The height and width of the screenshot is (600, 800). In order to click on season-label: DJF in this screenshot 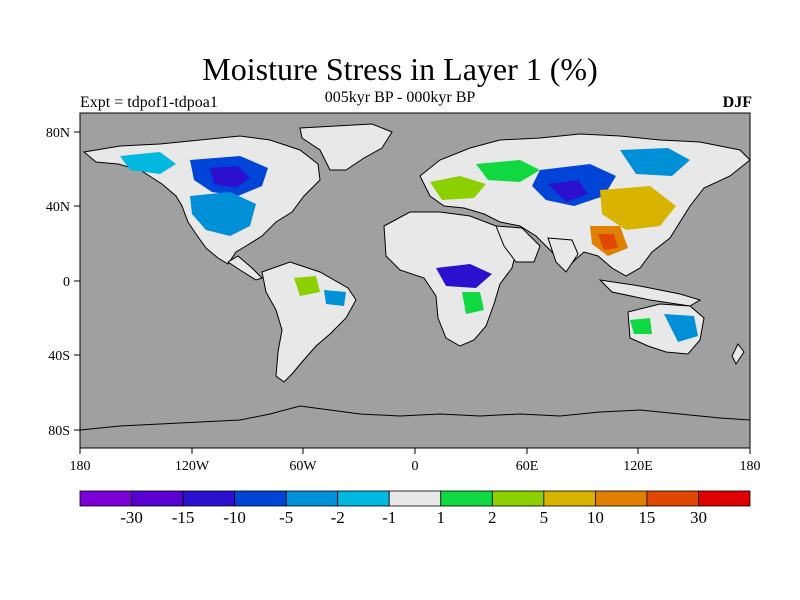, I will do `click(737, 102)`.